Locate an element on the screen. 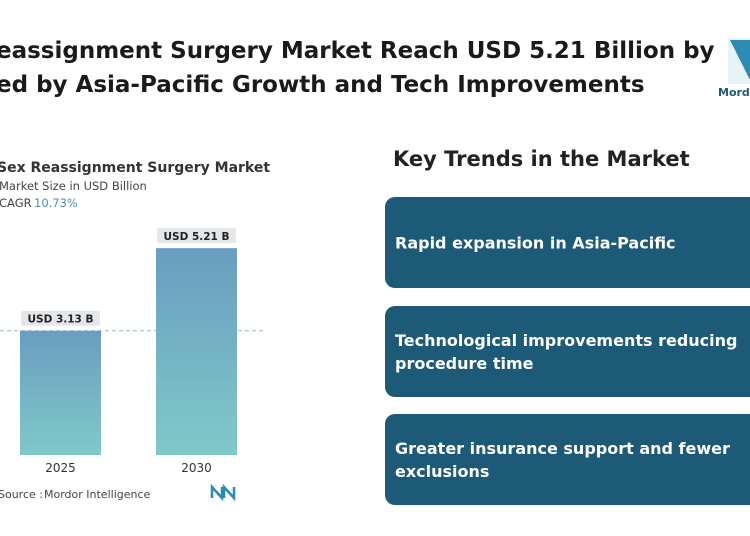  x-tick-label: 2025 is located at coordinates (60, 468).